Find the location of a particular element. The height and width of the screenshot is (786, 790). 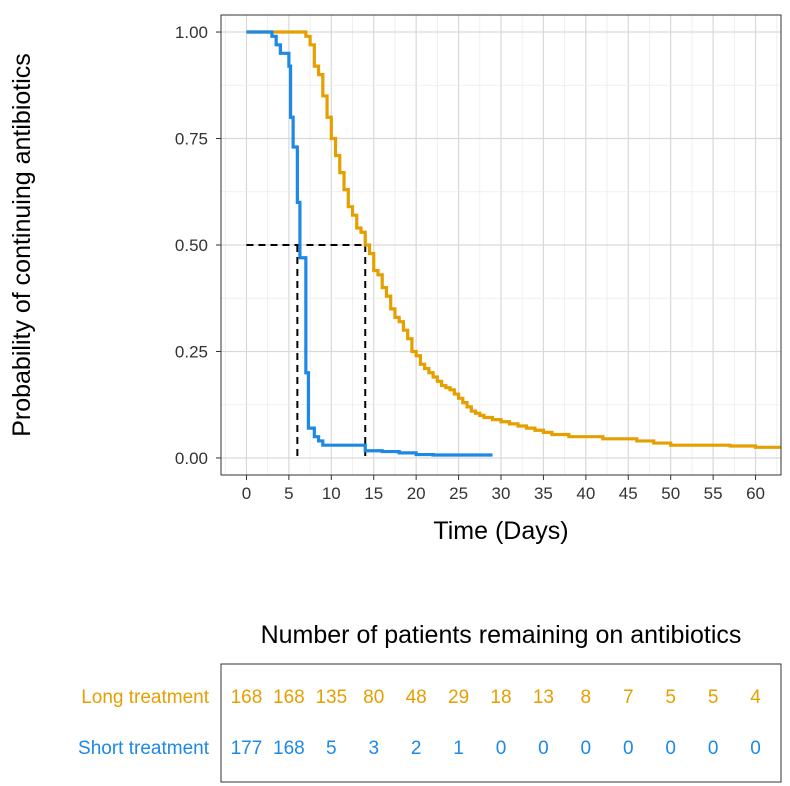

x-tick-label: 20 is located at coordinates (416, 493).